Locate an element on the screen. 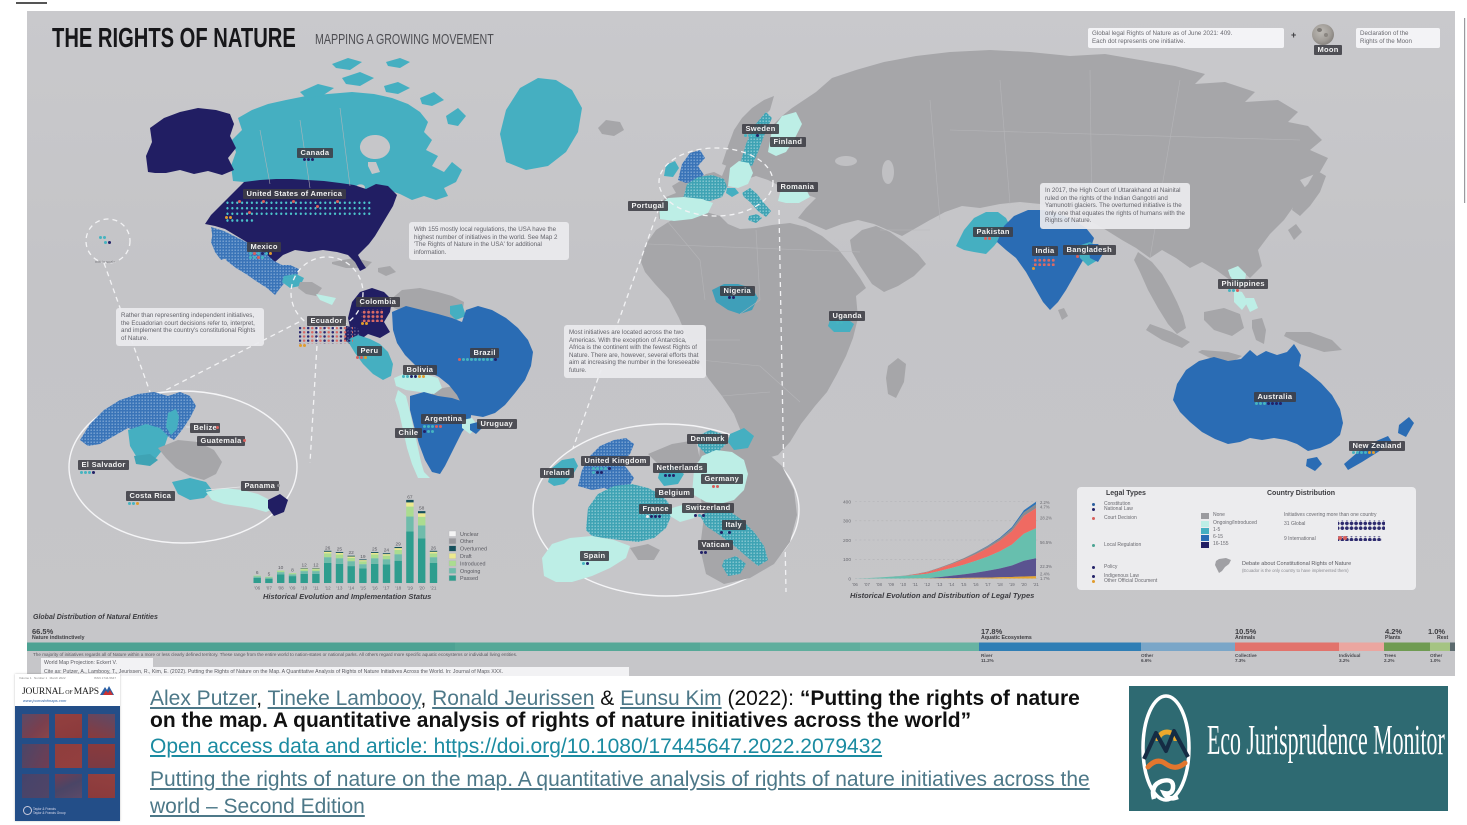  svg-text: 2.2% is located at coordinates (1045, 502).